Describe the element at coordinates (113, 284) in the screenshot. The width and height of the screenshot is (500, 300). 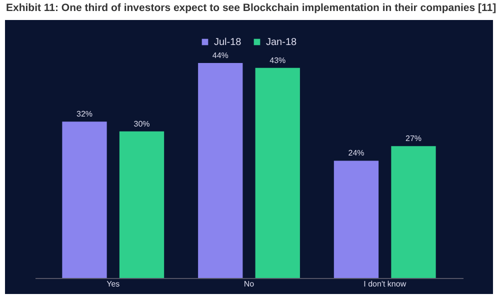
I see `x-tick-label: Yes` at that location.